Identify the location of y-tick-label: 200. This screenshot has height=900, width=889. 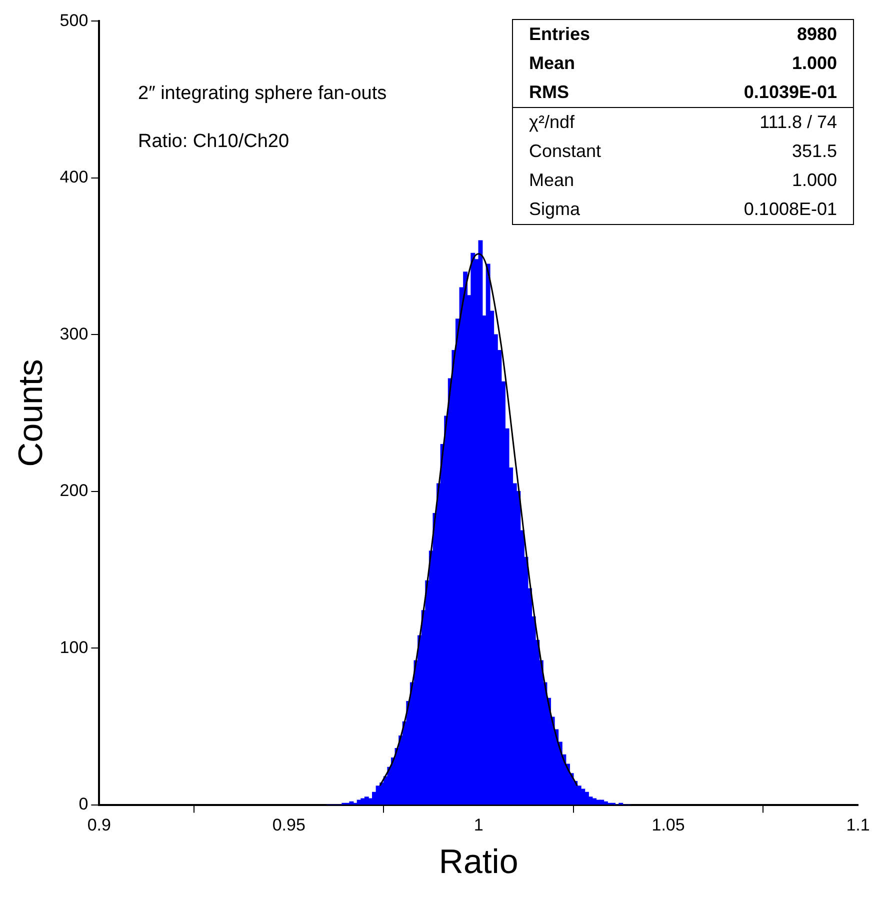
(74, 490).